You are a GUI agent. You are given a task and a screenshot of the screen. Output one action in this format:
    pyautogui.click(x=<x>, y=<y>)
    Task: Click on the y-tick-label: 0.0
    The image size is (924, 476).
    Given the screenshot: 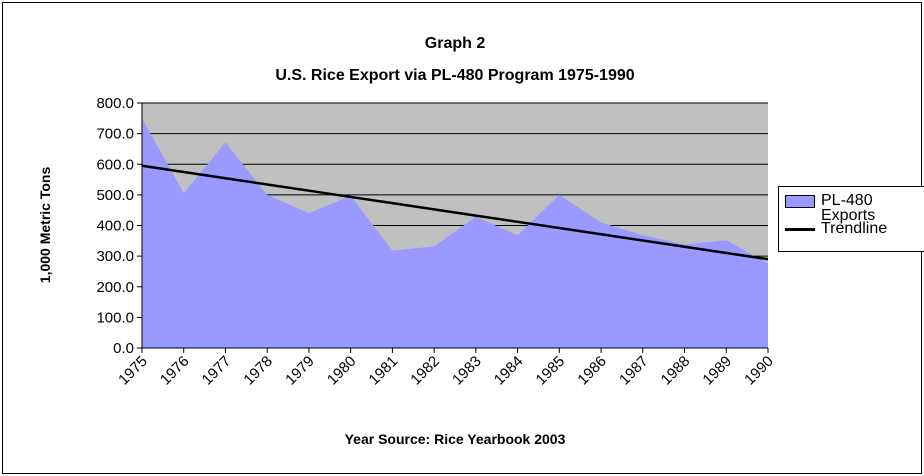 What is the action you would take?
    pyautogui.click(x=123, y=348)
    